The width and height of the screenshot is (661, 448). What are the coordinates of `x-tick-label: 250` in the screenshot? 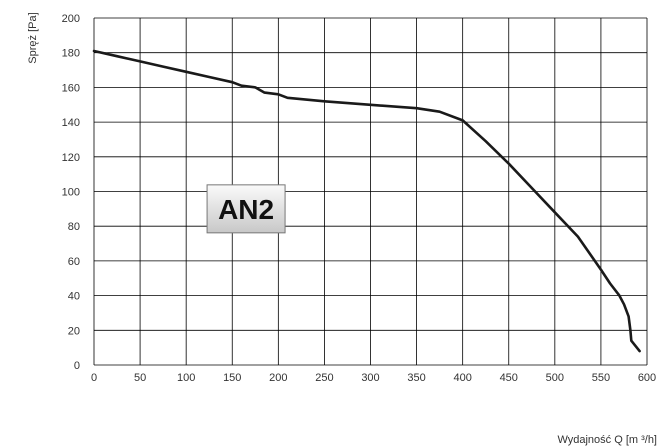 It's located at (324, 378).